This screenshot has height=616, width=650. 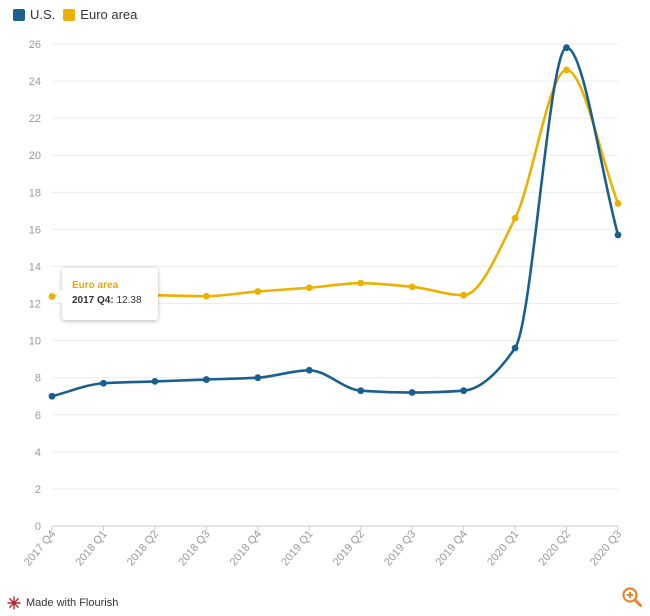 What do you see at coordinates (35, 305) in the screenshot?
I see `y-tick-label: 12` at bounding box center [35, 305].